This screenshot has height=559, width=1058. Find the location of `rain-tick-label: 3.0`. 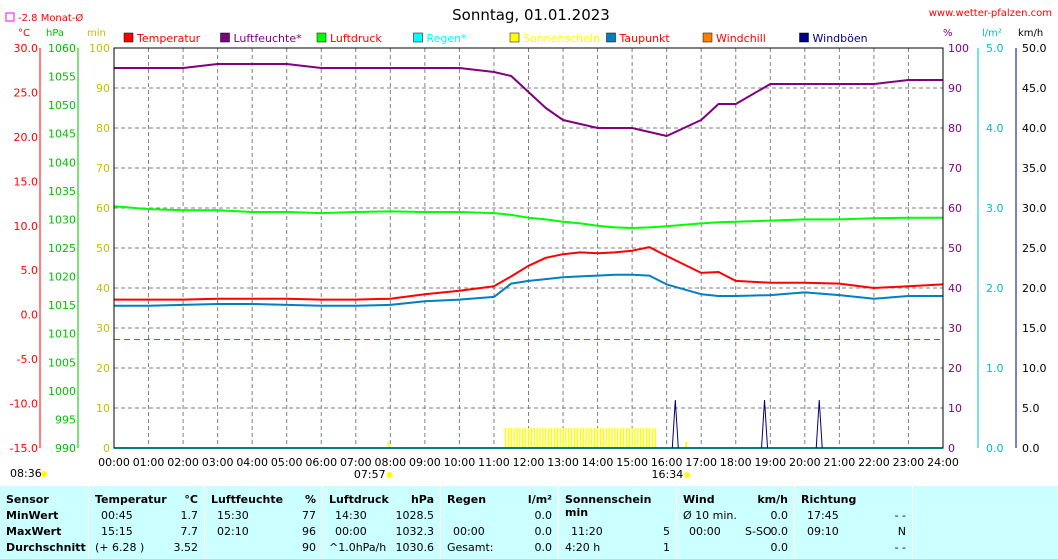

rain-tick-label: 3.0 is located at coordinates (995, 208).